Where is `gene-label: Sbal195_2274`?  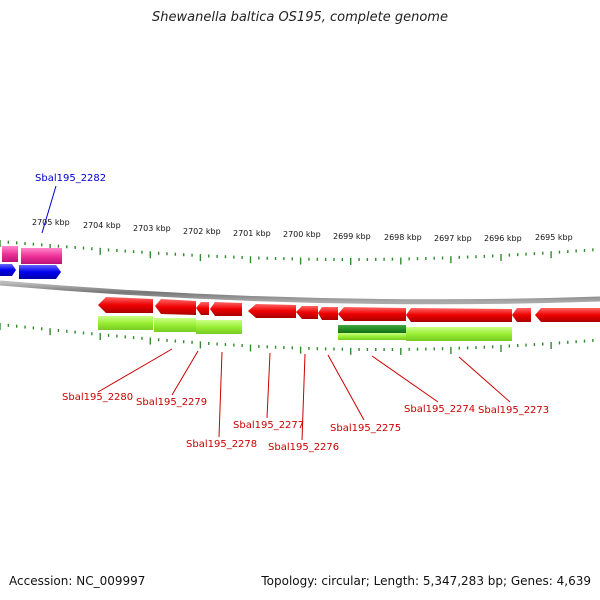
gene-label: Sbal195_2274 is located at coordinates (439, 409).